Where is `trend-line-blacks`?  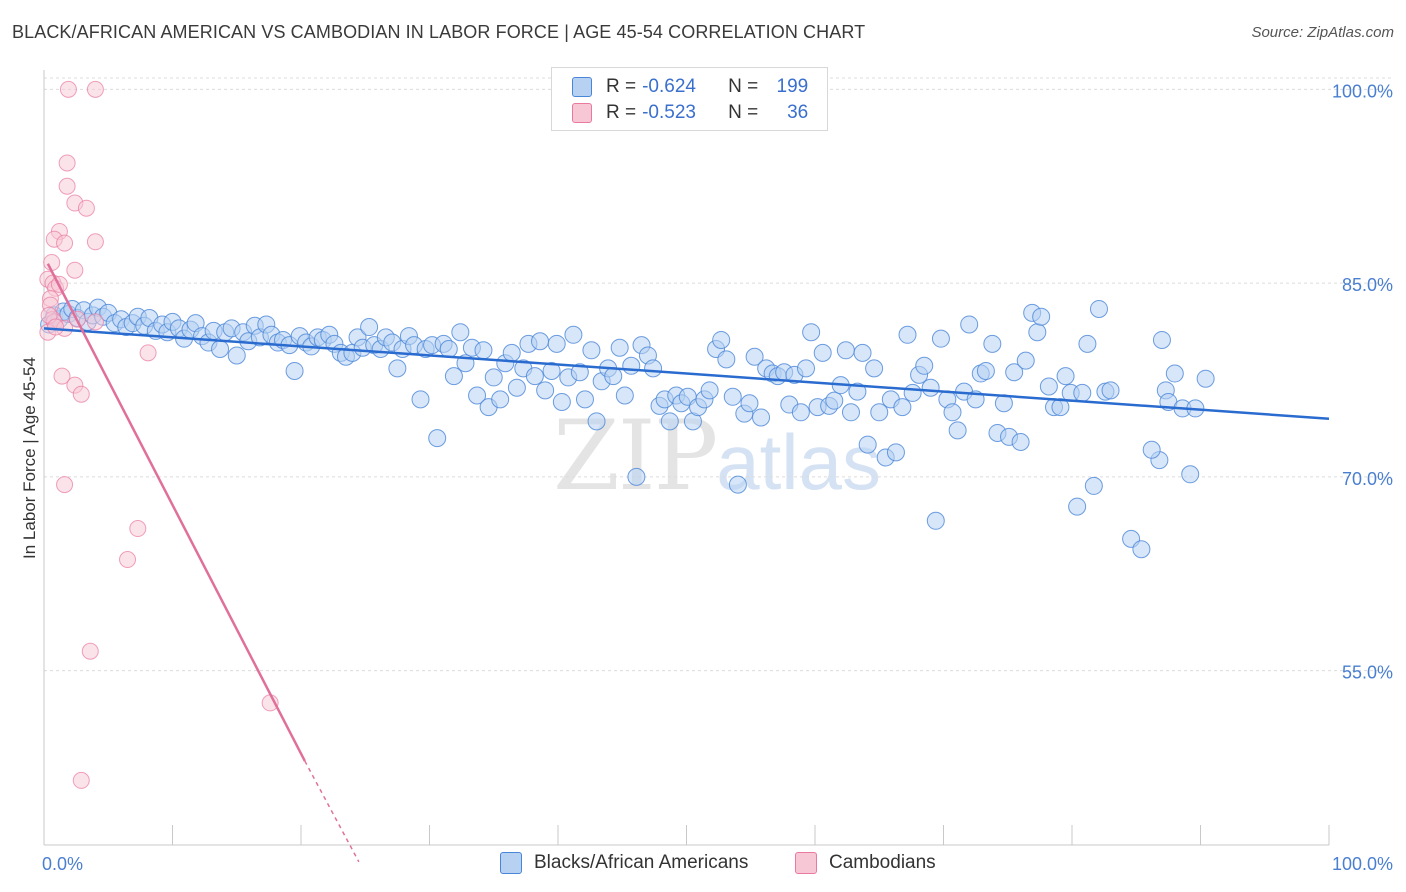
trend-line-blacks is located at coordinates (686, 373).